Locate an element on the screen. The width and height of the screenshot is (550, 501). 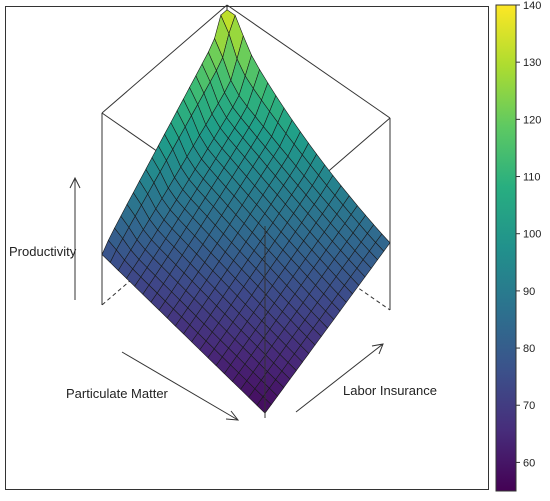
surface-facet is located at coordinates (264, 405).